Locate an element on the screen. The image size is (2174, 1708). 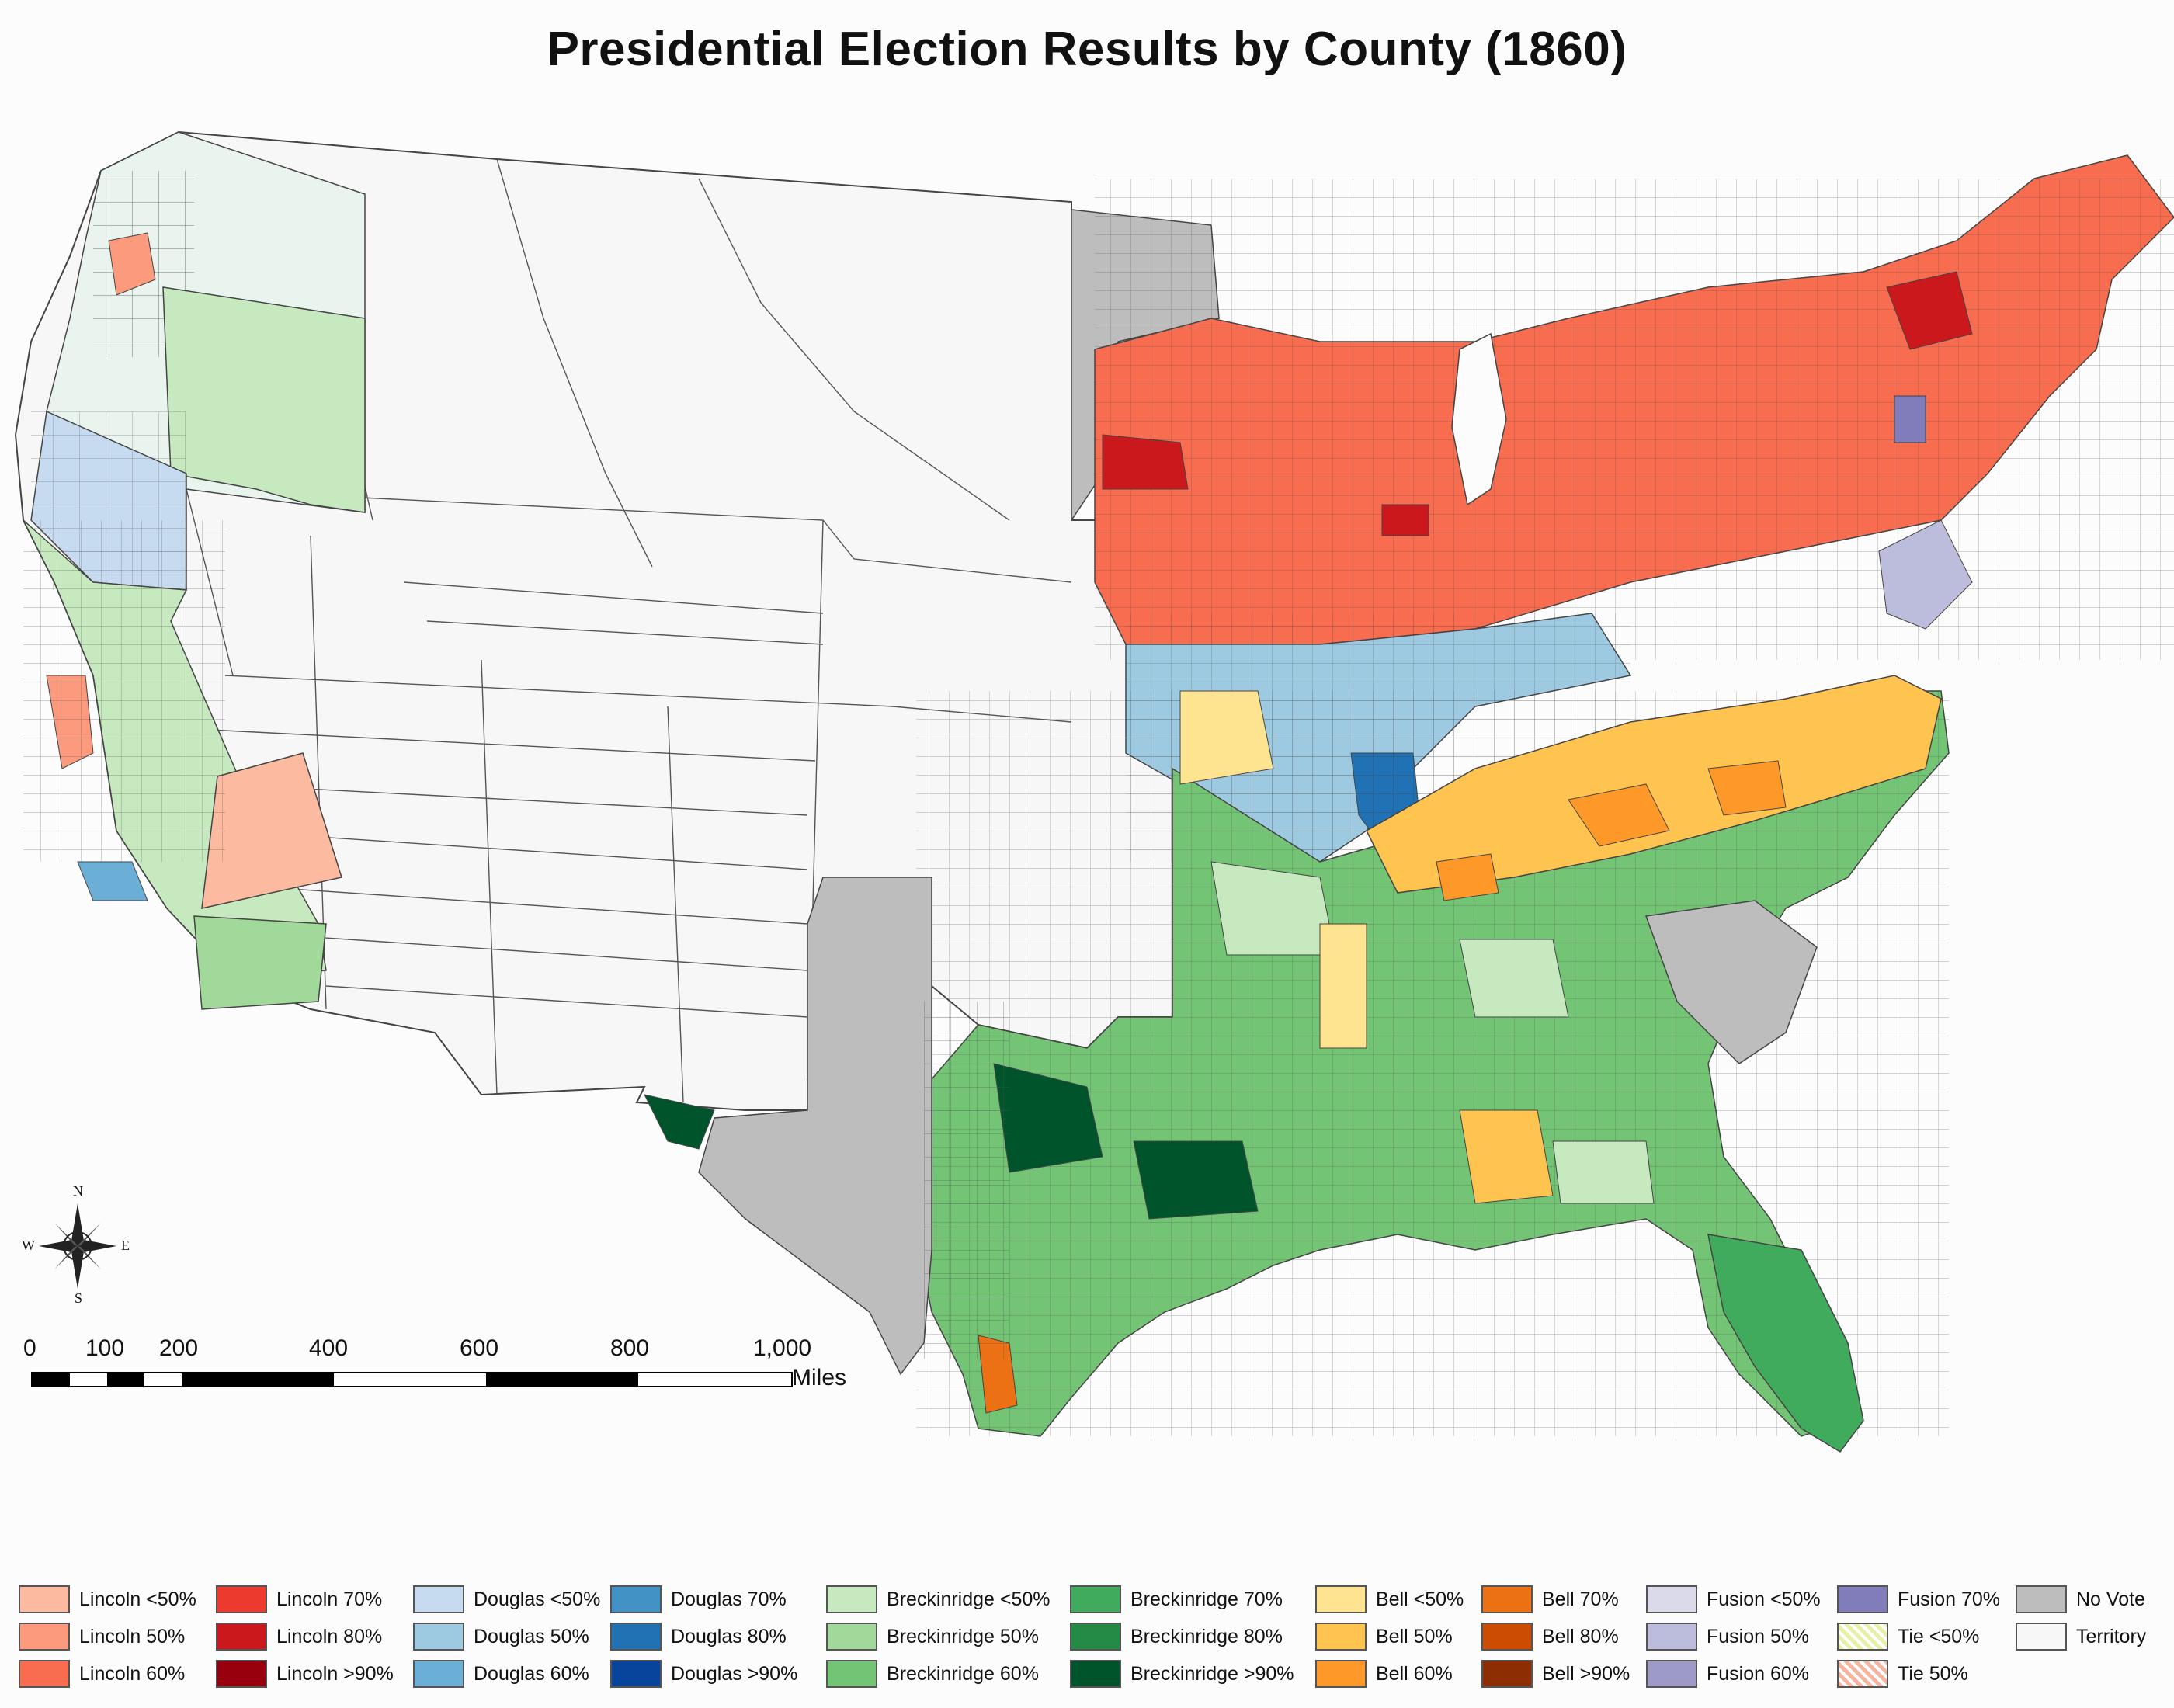
legend-label: Douglas 60% is located at coordinates (531, 1673).